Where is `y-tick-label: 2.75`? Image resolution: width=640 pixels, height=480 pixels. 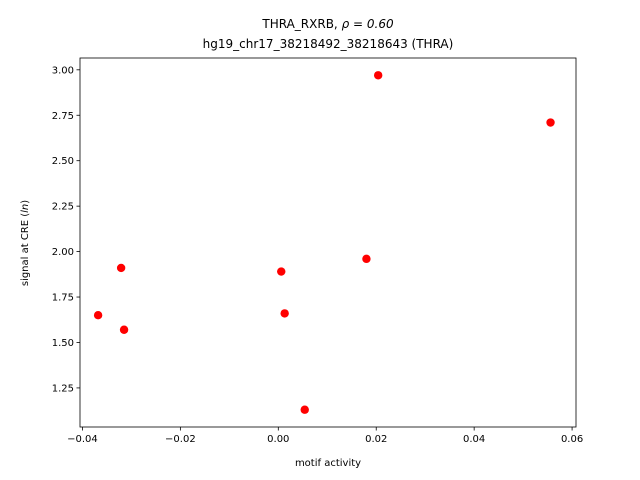
y-tick-label: 2.75 is located at coordinates (63, 116).